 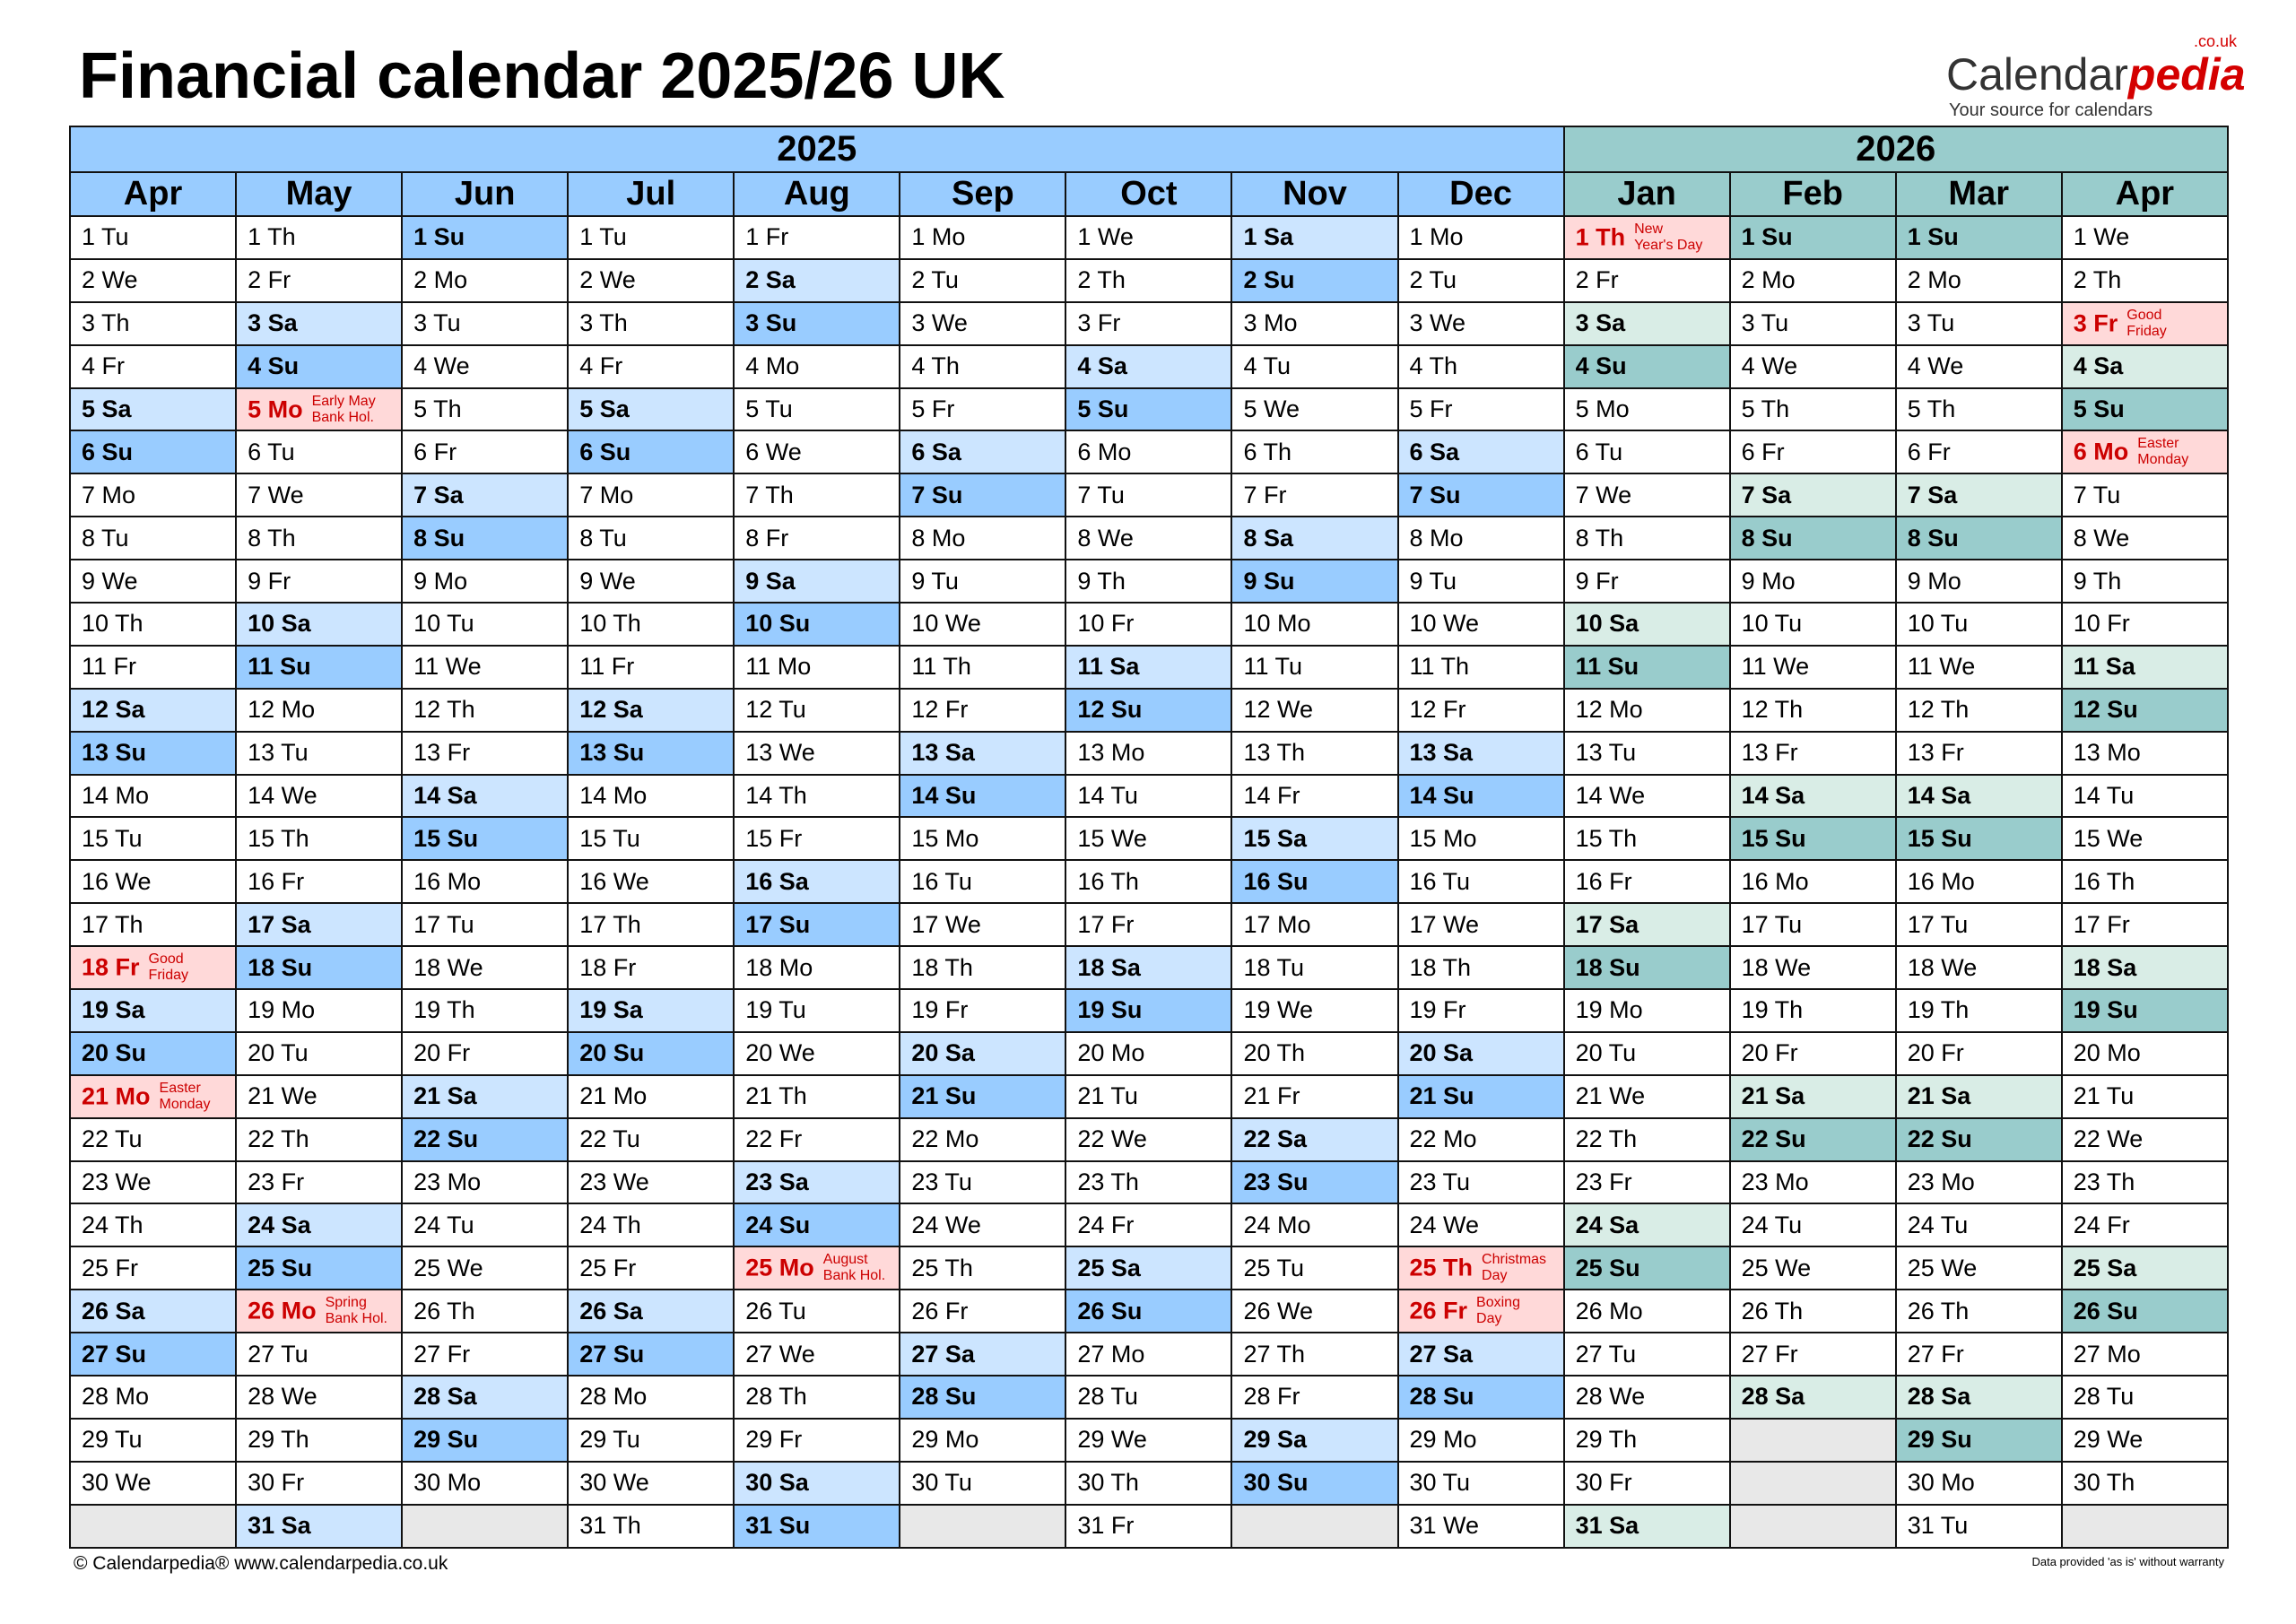 I want to click on day-label: 25 Sa, so click(x=2105, y=1267).